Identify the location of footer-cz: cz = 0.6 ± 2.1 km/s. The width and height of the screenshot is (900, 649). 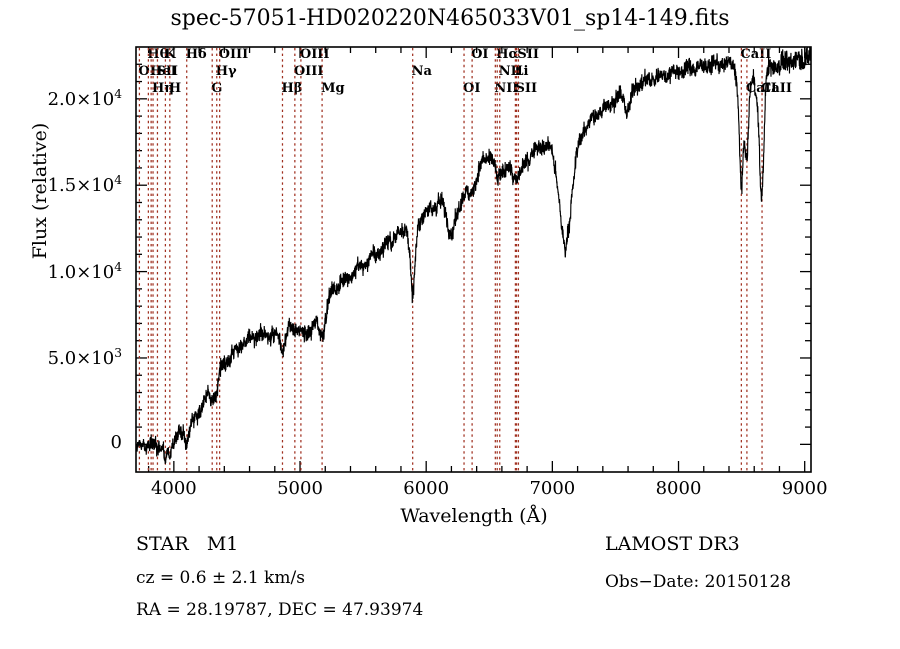
(220, 578).